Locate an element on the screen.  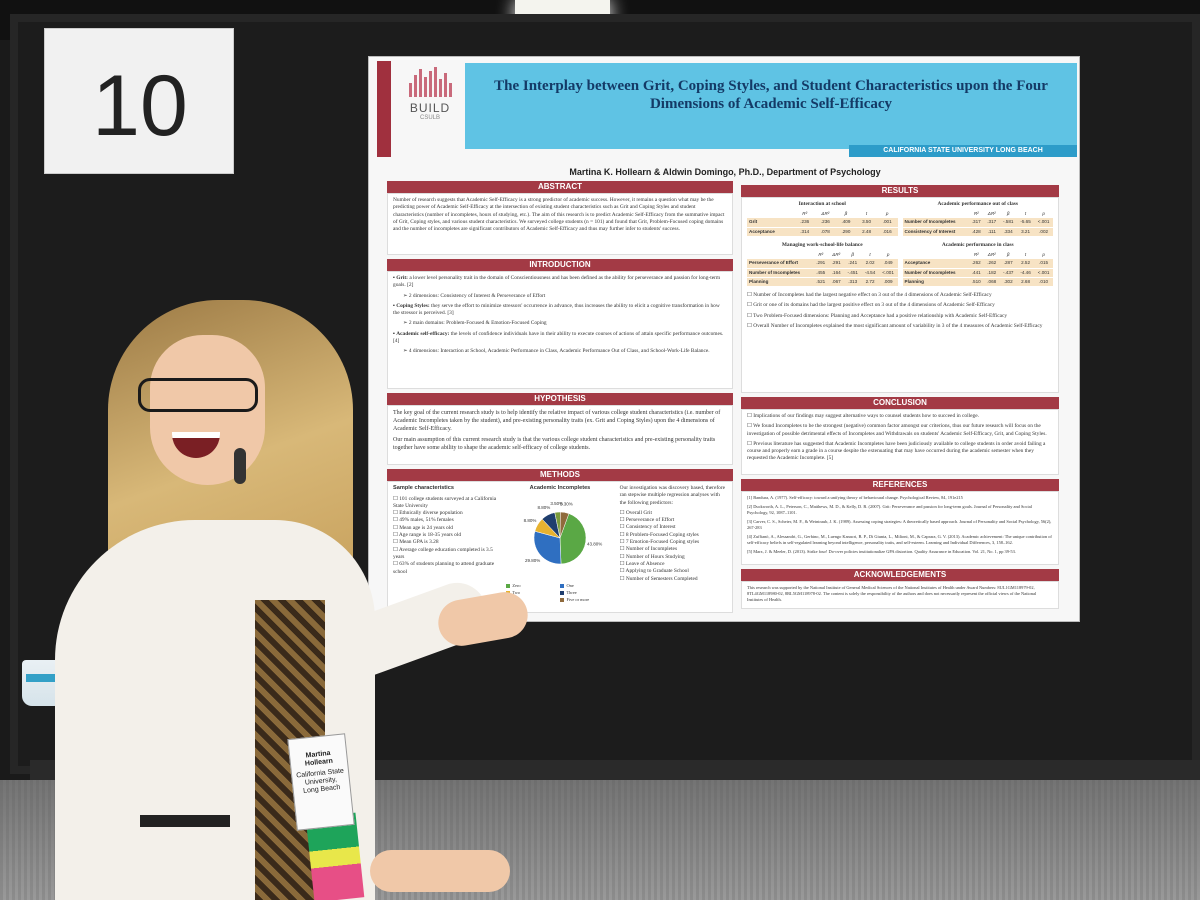
sample-item-text: 49% males, 51% females is located at coordinates (426, 520).